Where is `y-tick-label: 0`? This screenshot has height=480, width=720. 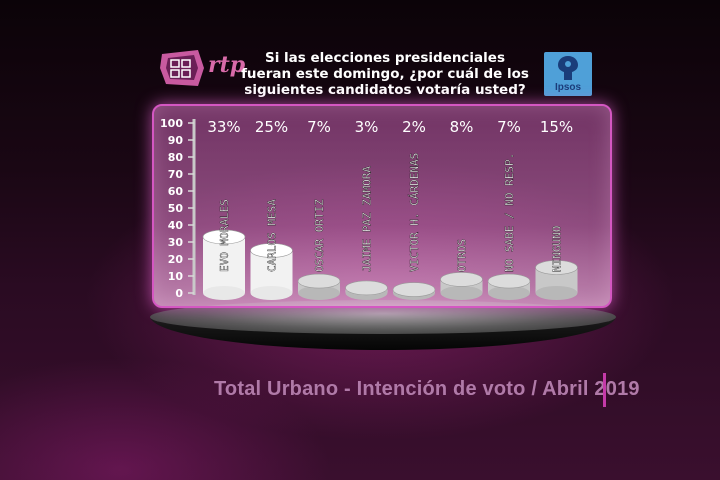
y-tick-label: 0 is located at coordinates (179, 293).